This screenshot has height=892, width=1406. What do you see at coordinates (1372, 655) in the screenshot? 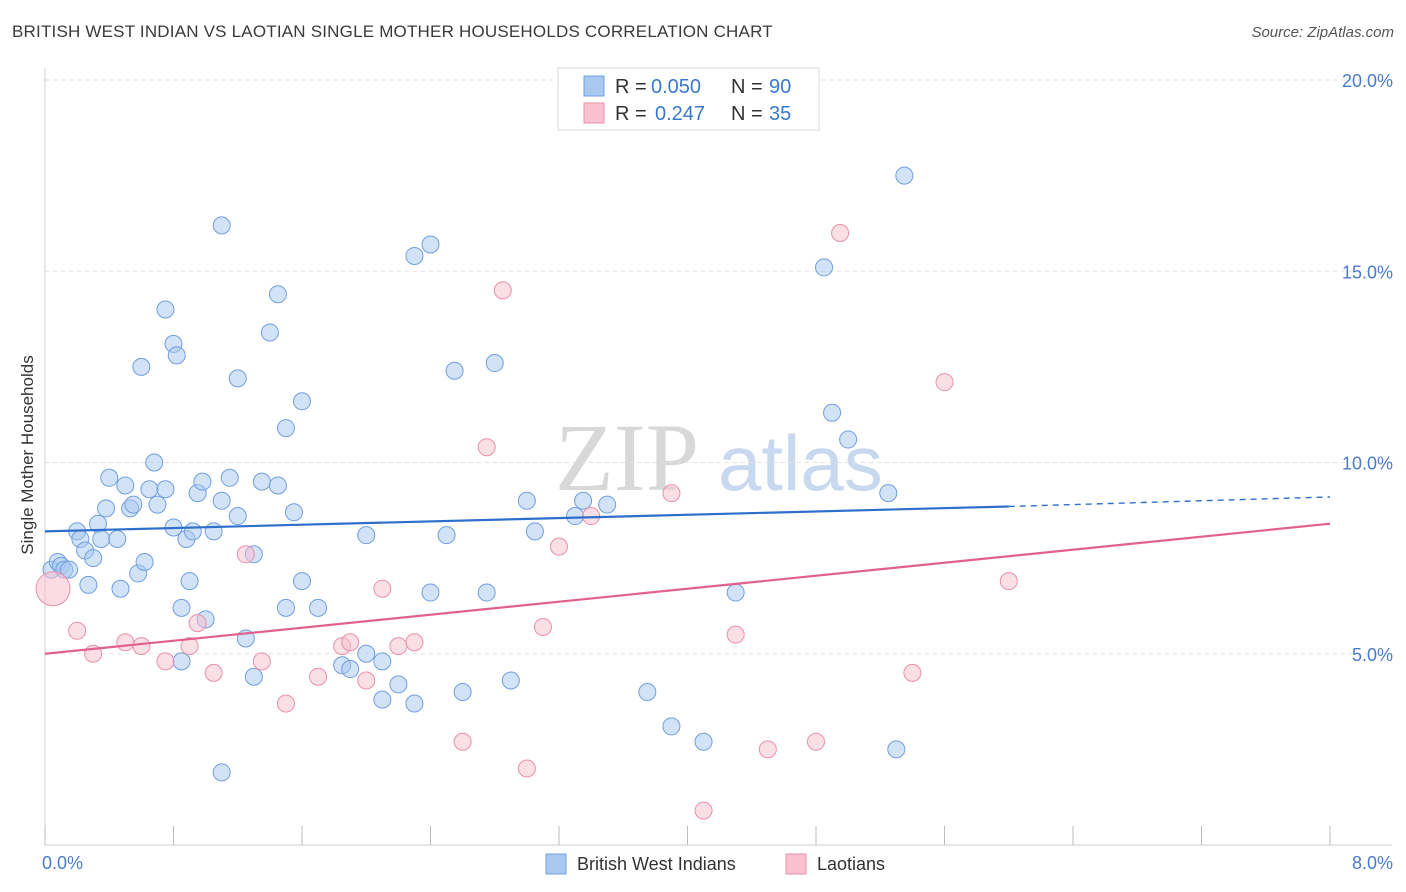
I see `y-tick-label-5: 5.0%` at bounding box center [1372, 655].